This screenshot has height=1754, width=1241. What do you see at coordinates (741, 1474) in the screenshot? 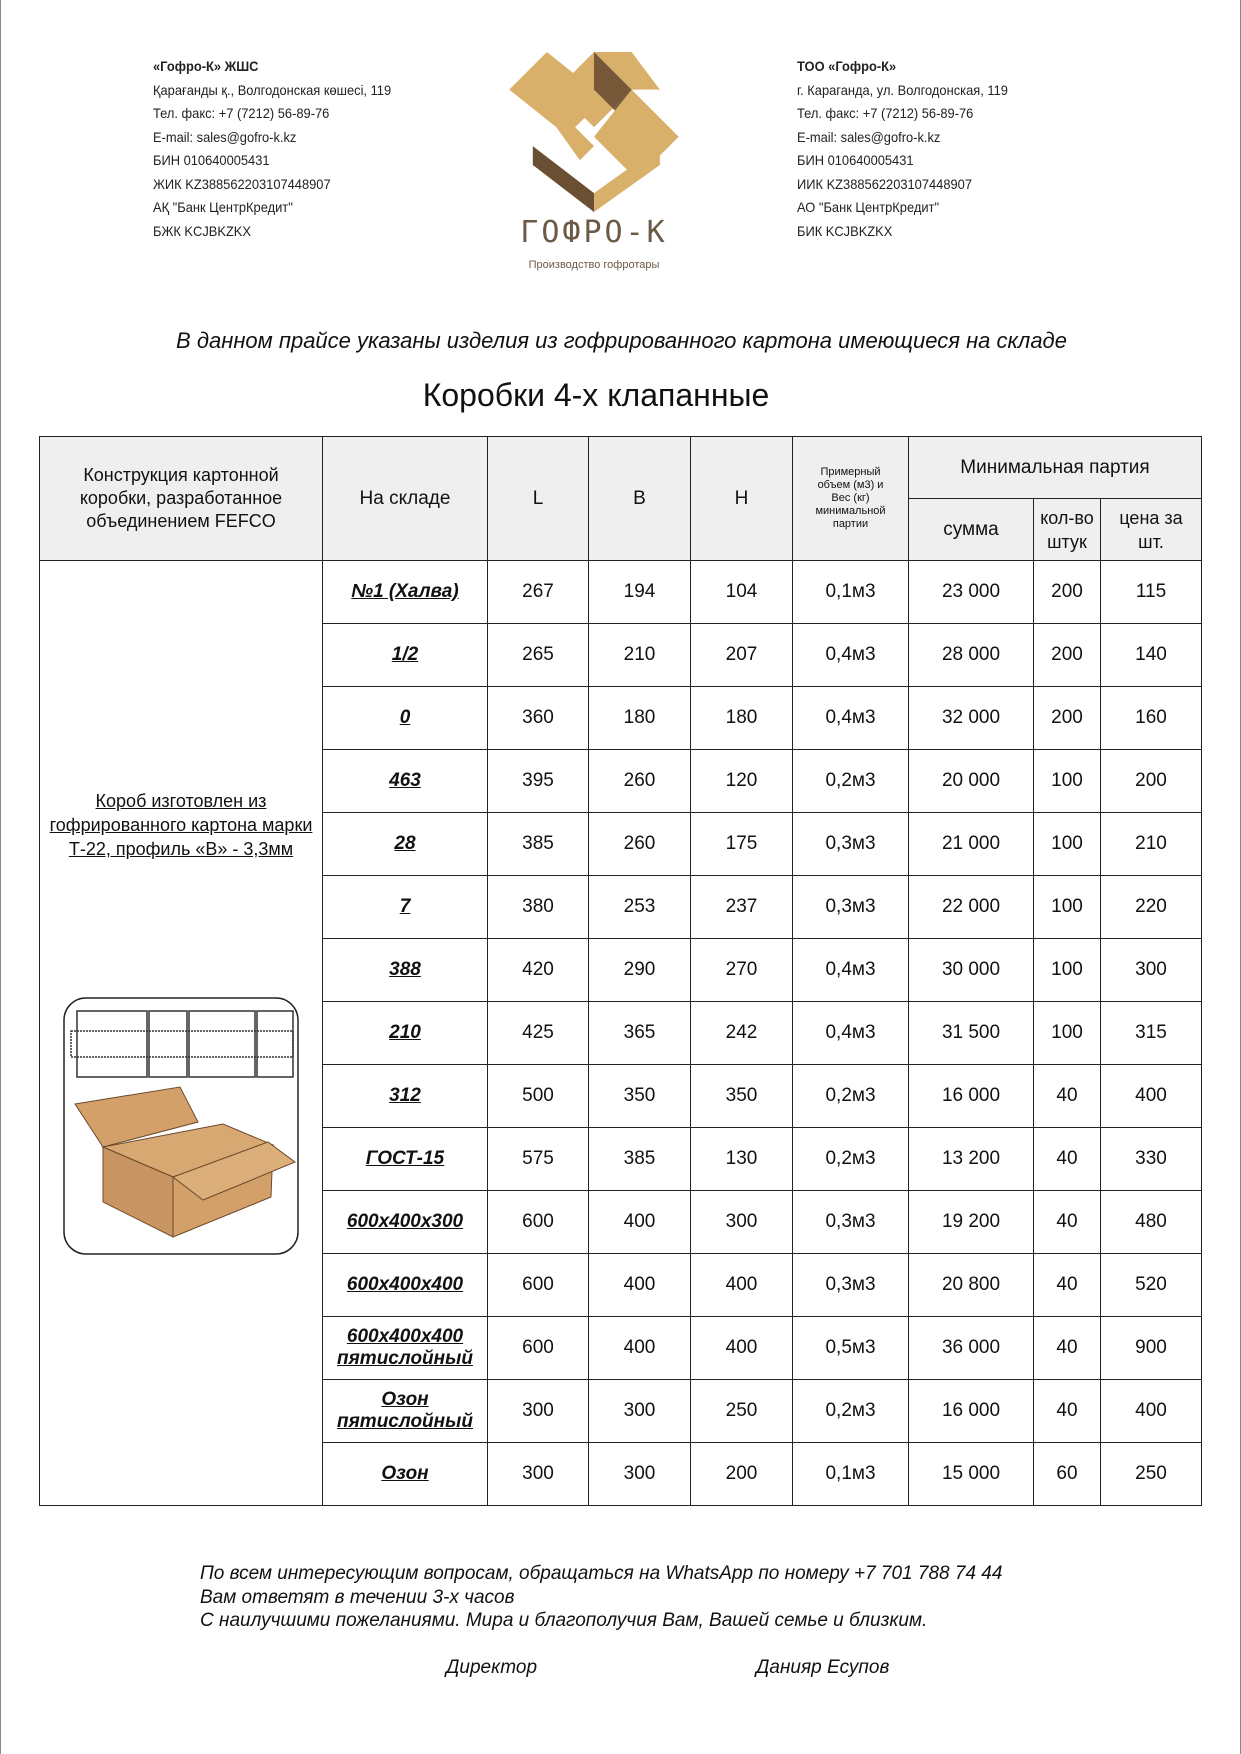
I see `height: 200` at bounding box center [741, 1474].